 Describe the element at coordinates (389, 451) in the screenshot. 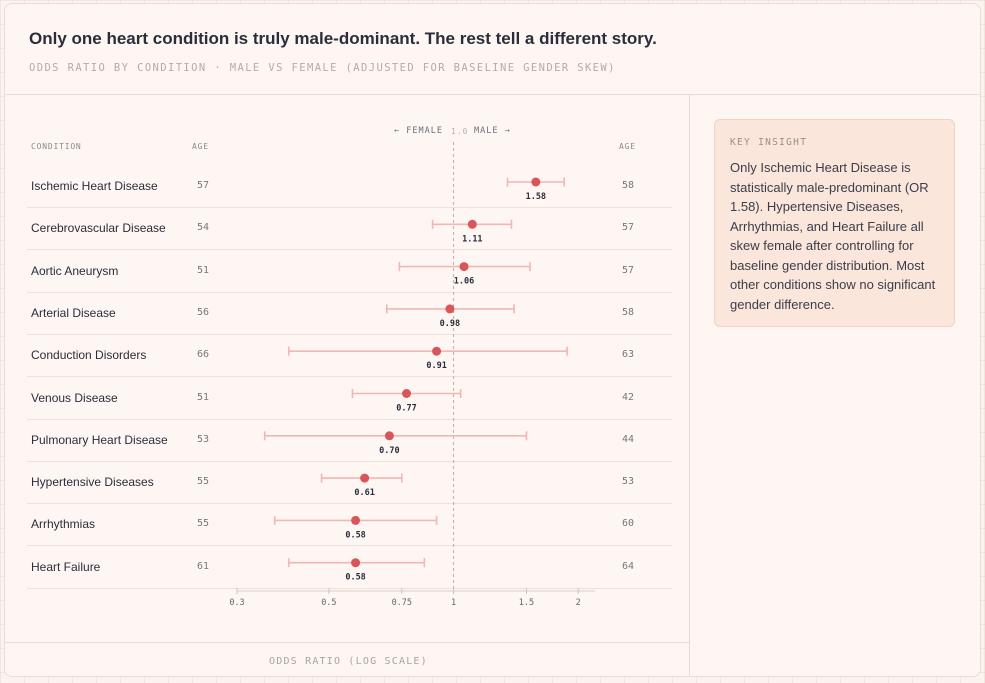

I see `odds-ratio-label: 0.70` at that location.